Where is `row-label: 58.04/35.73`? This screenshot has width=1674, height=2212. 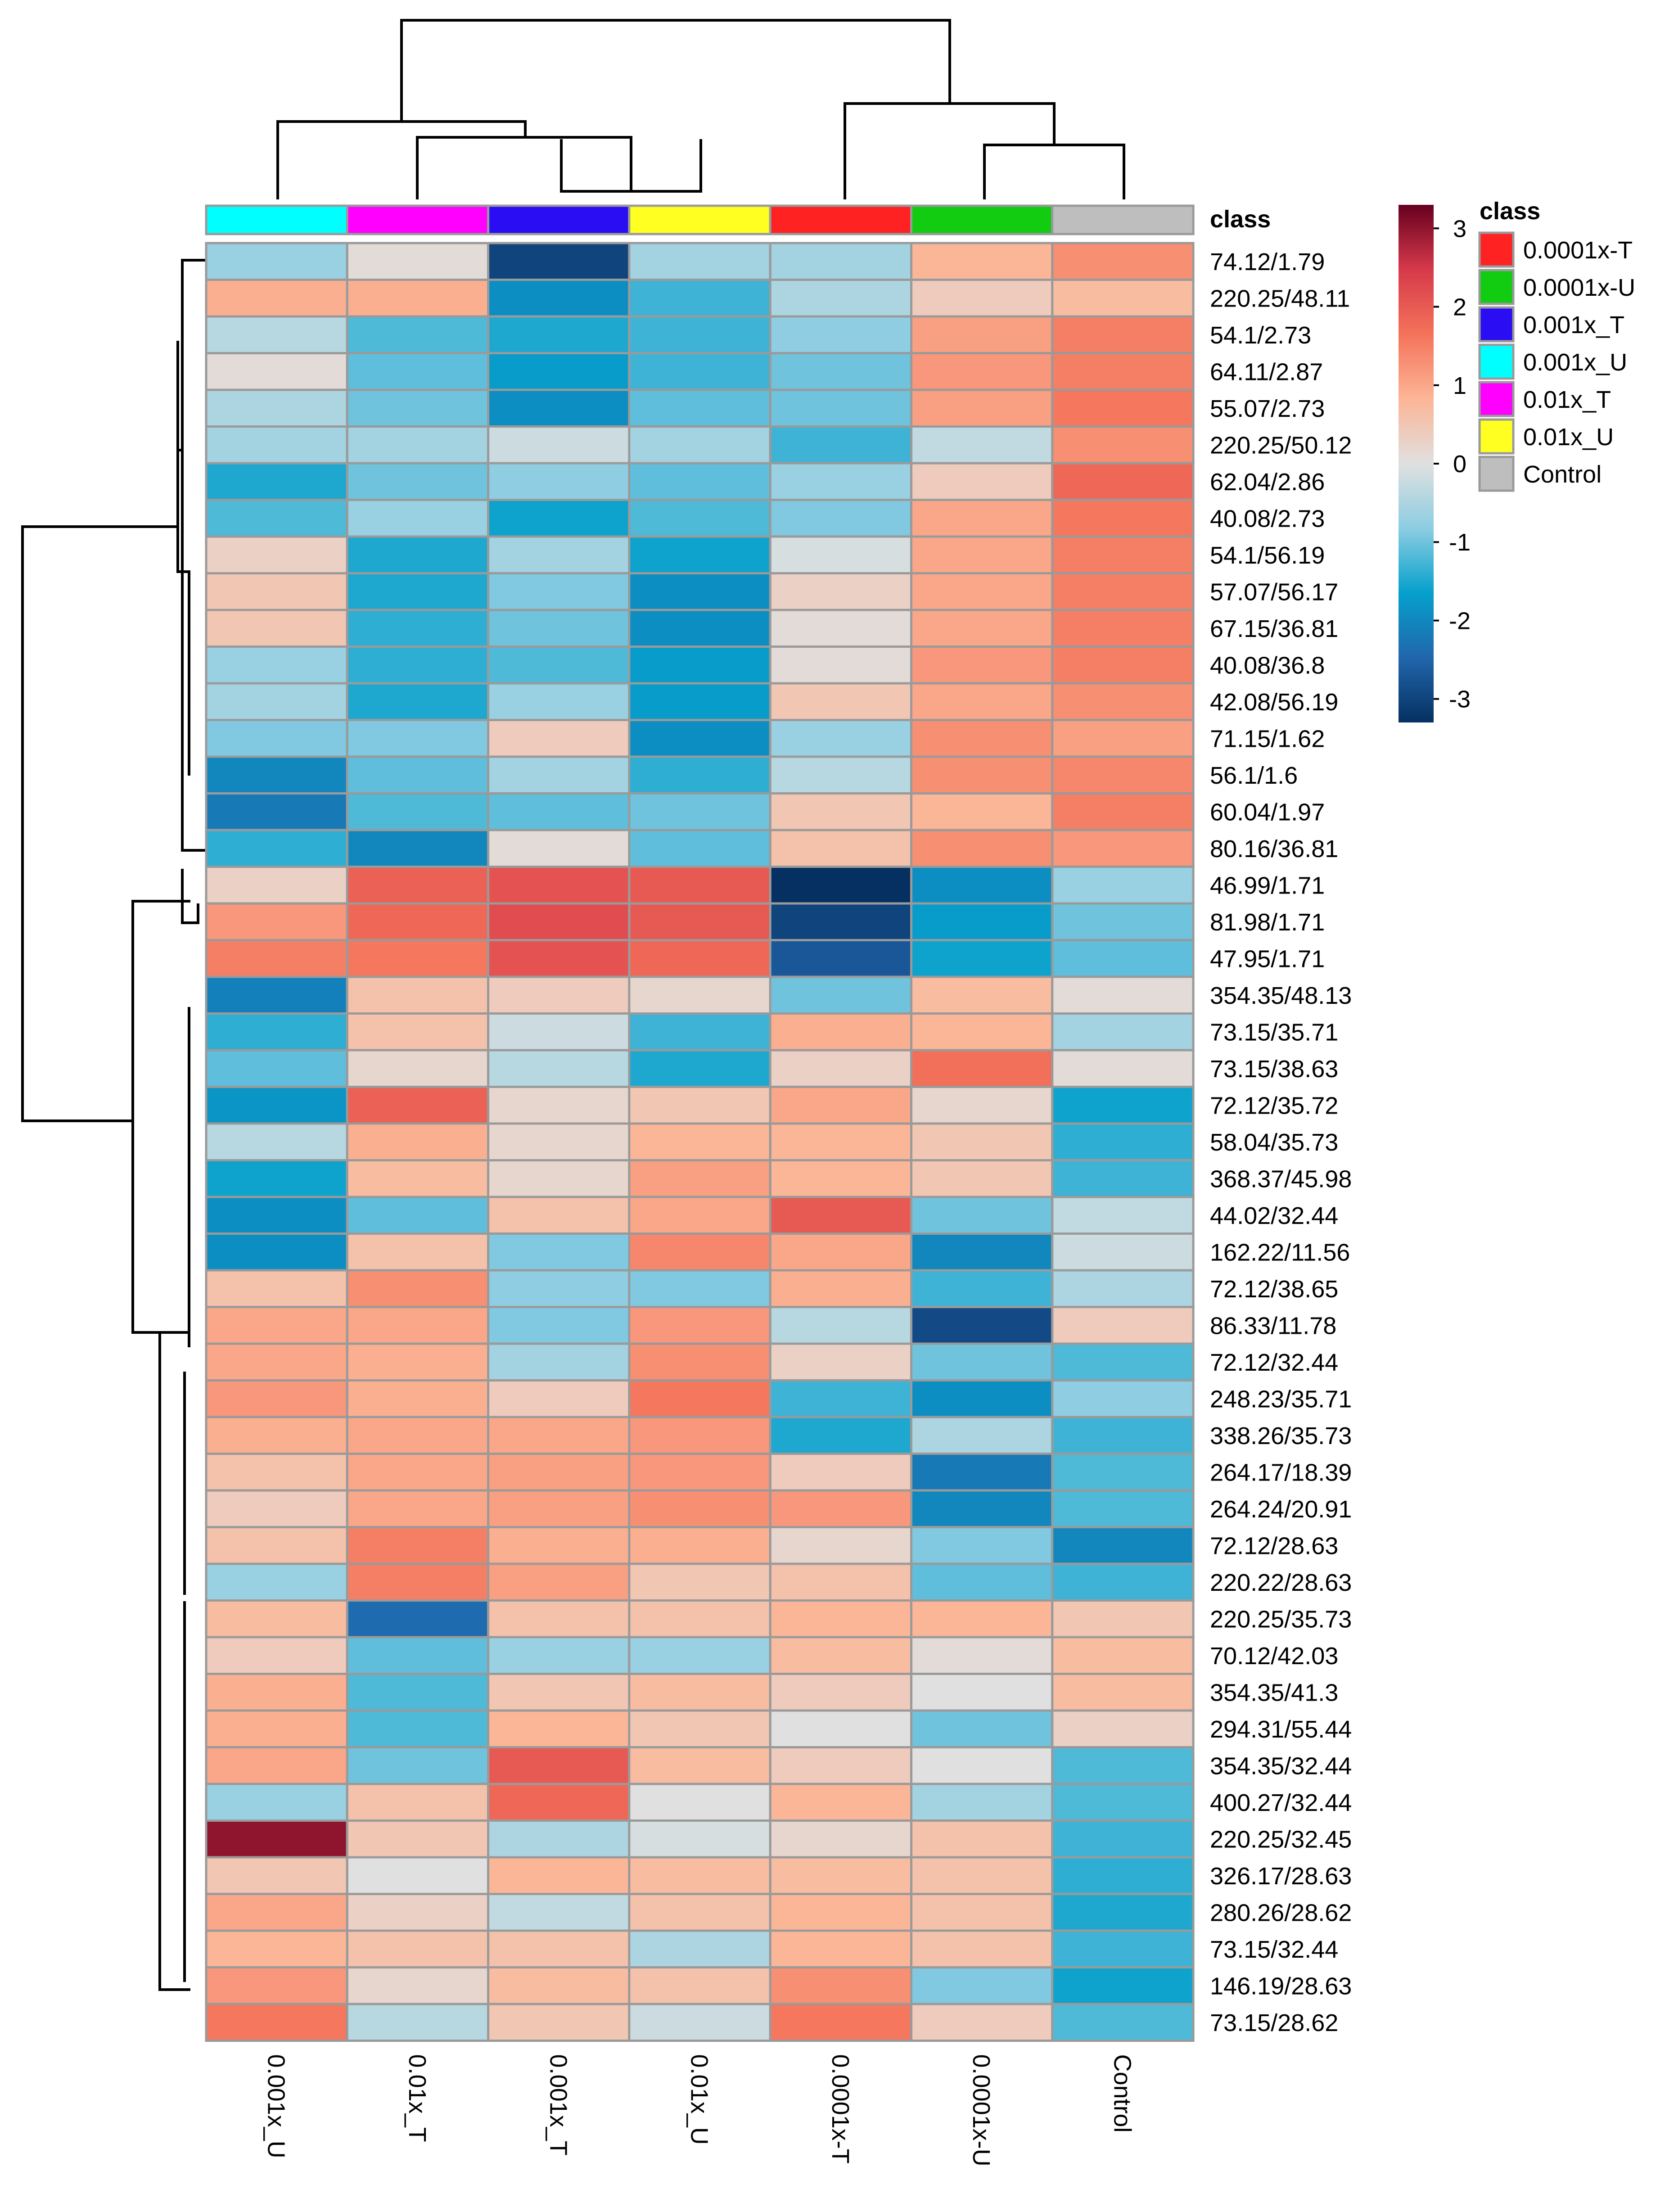
row-label: 58.04/35.73 is located at coordinates (1274, 1142).